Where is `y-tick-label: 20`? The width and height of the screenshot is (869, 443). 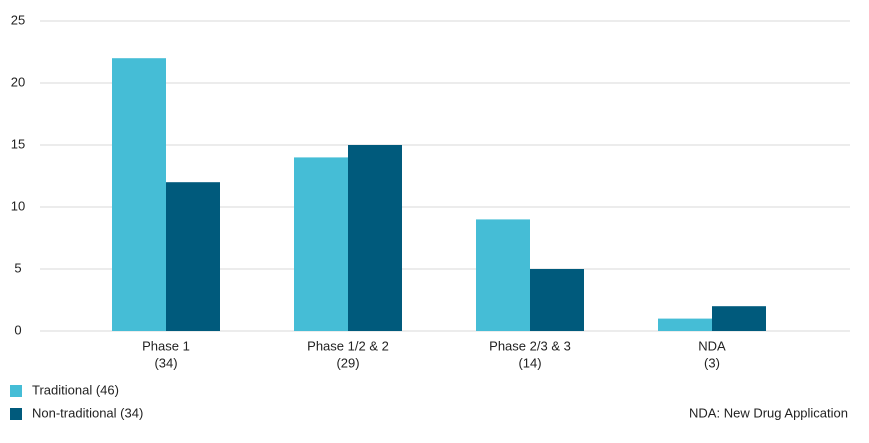 y-tick-label: 20 is located at coordinates (18, 81).